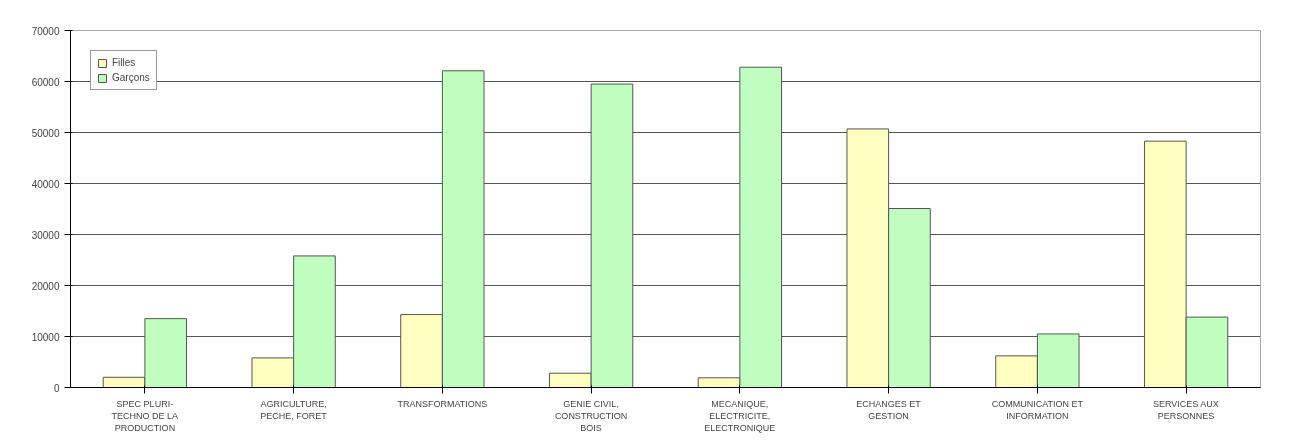 This screenshot has width=1307, height=441. I want to click on x-tick-label: AGRICULTURE, PECHE, FORET, so click(294, 409).